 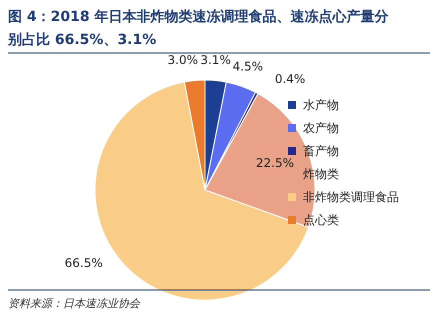 I want to click on data-label: 4.5%, so click(x=248, y=67).